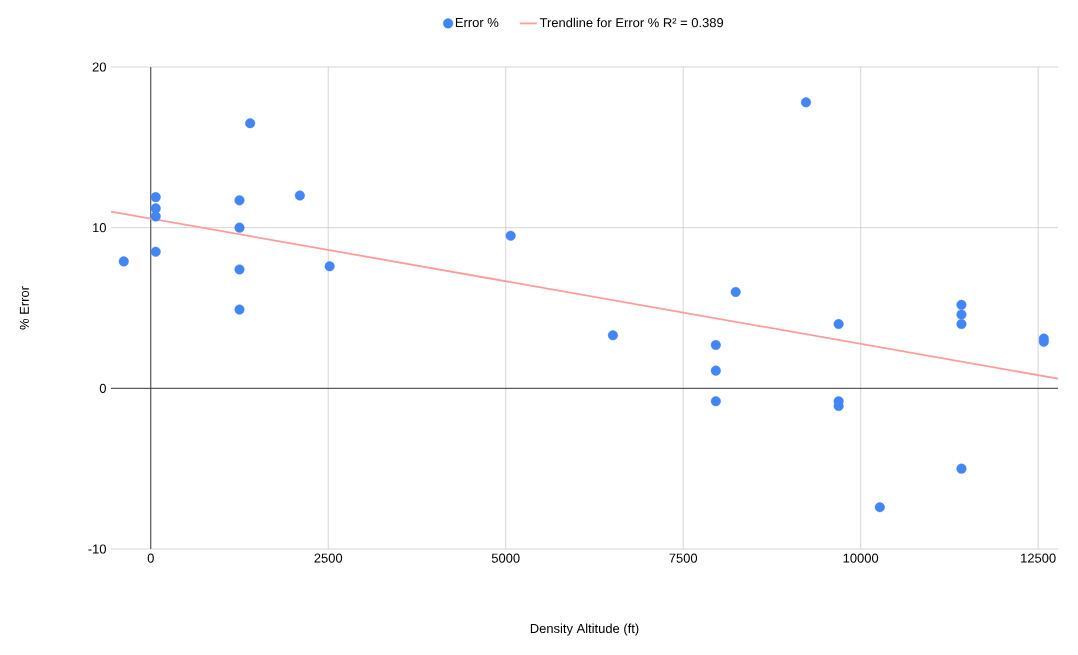  What do you see at coordinates (150, 558) in the screenshot?
I see `x-tick-label: 0` at bounding box center [150, 558].